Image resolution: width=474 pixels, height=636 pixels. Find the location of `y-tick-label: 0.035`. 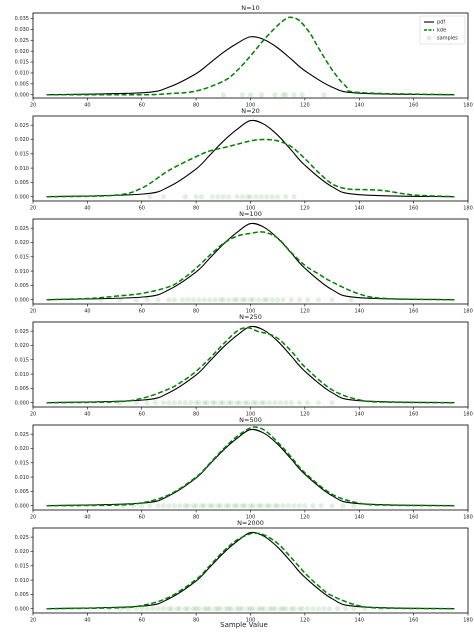

y-tick-label: 0.035 is located at coordinates (22, 19).